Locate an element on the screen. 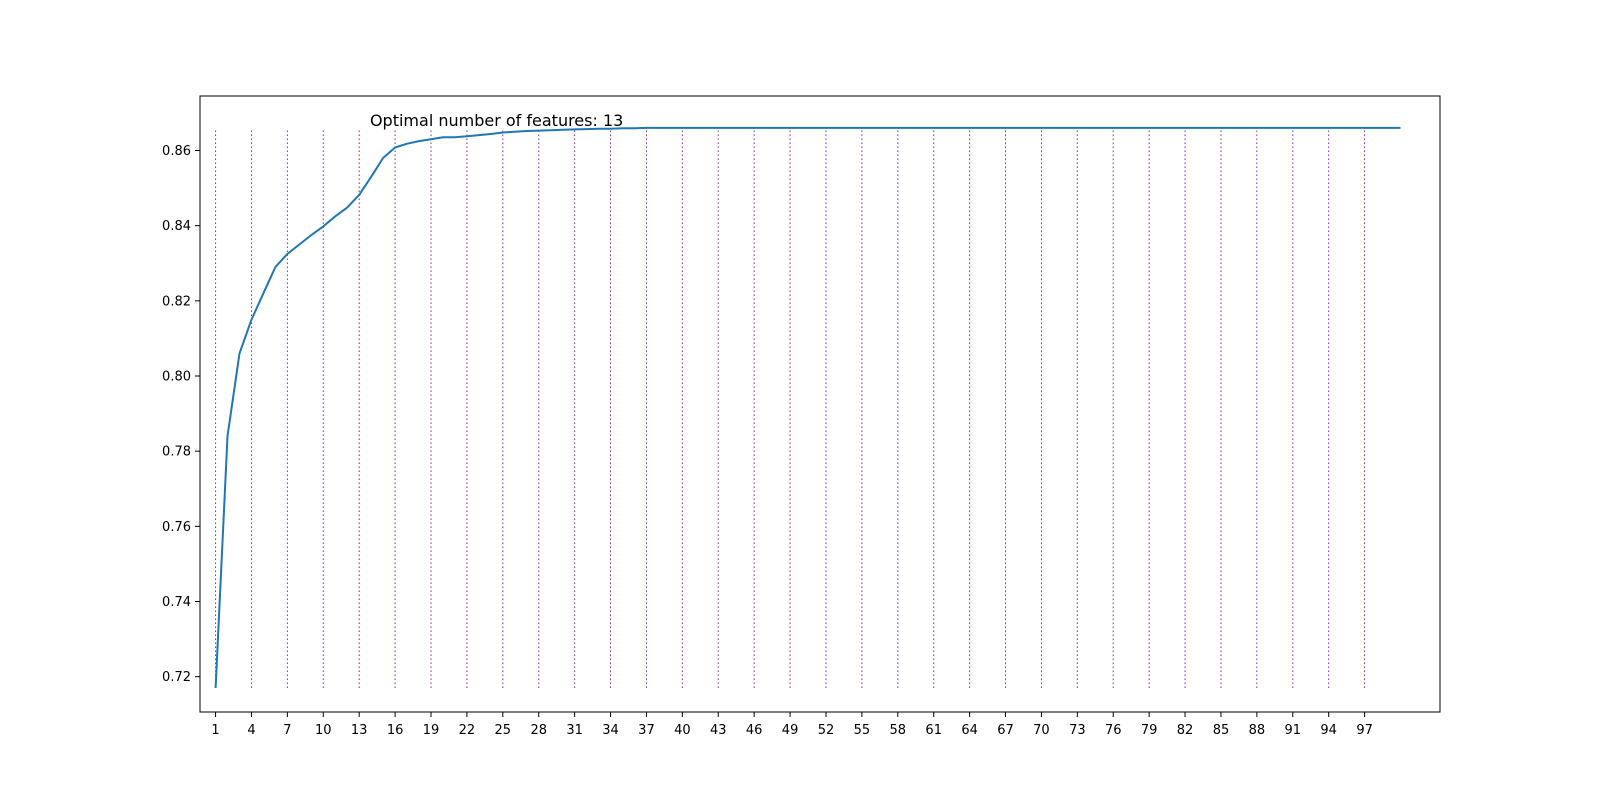  x-tick-label: 40 is located at coordinates (682, 730).